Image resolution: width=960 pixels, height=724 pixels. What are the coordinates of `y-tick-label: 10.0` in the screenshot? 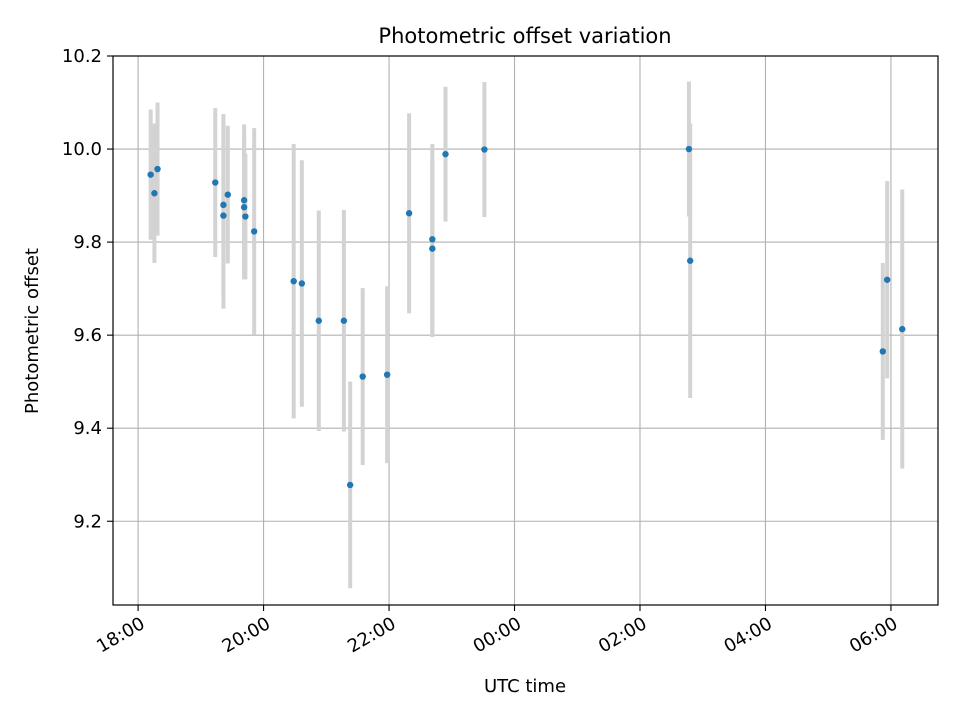 It's located at (82, 149).